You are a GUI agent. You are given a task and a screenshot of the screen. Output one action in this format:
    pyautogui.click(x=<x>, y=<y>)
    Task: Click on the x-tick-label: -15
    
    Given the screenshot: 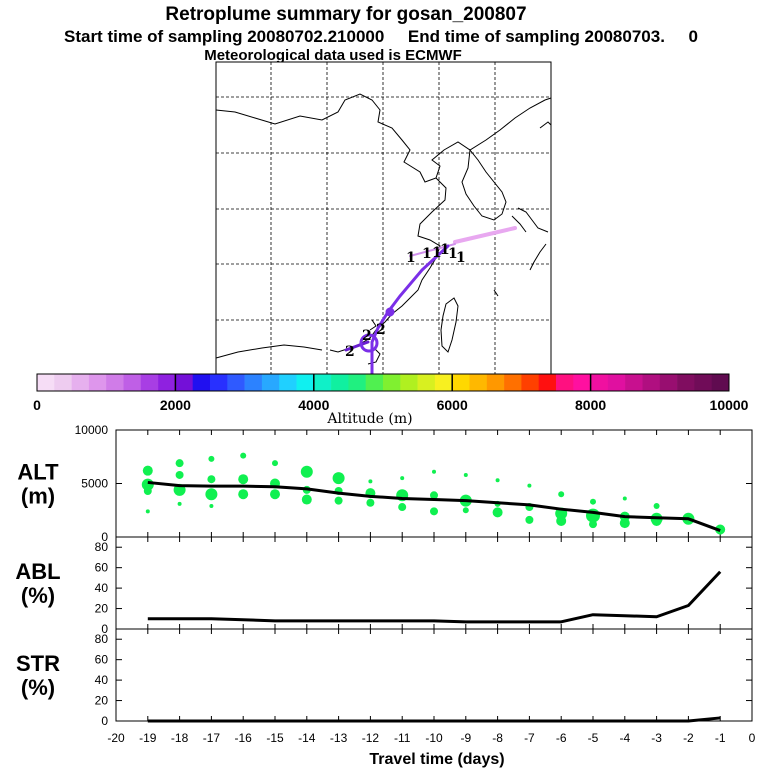 What is the action you would take?
    pyautogui.click(x=275, y=738)
    